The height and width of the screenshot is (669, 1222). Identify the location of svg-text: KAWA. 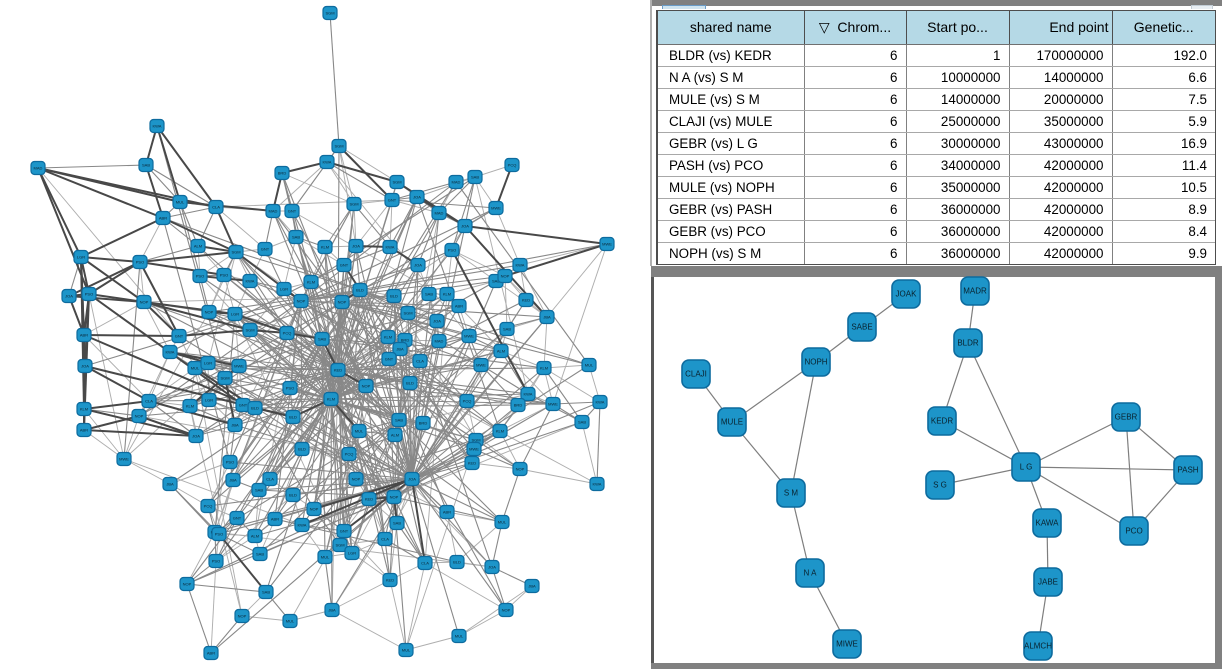
(1048, 523).